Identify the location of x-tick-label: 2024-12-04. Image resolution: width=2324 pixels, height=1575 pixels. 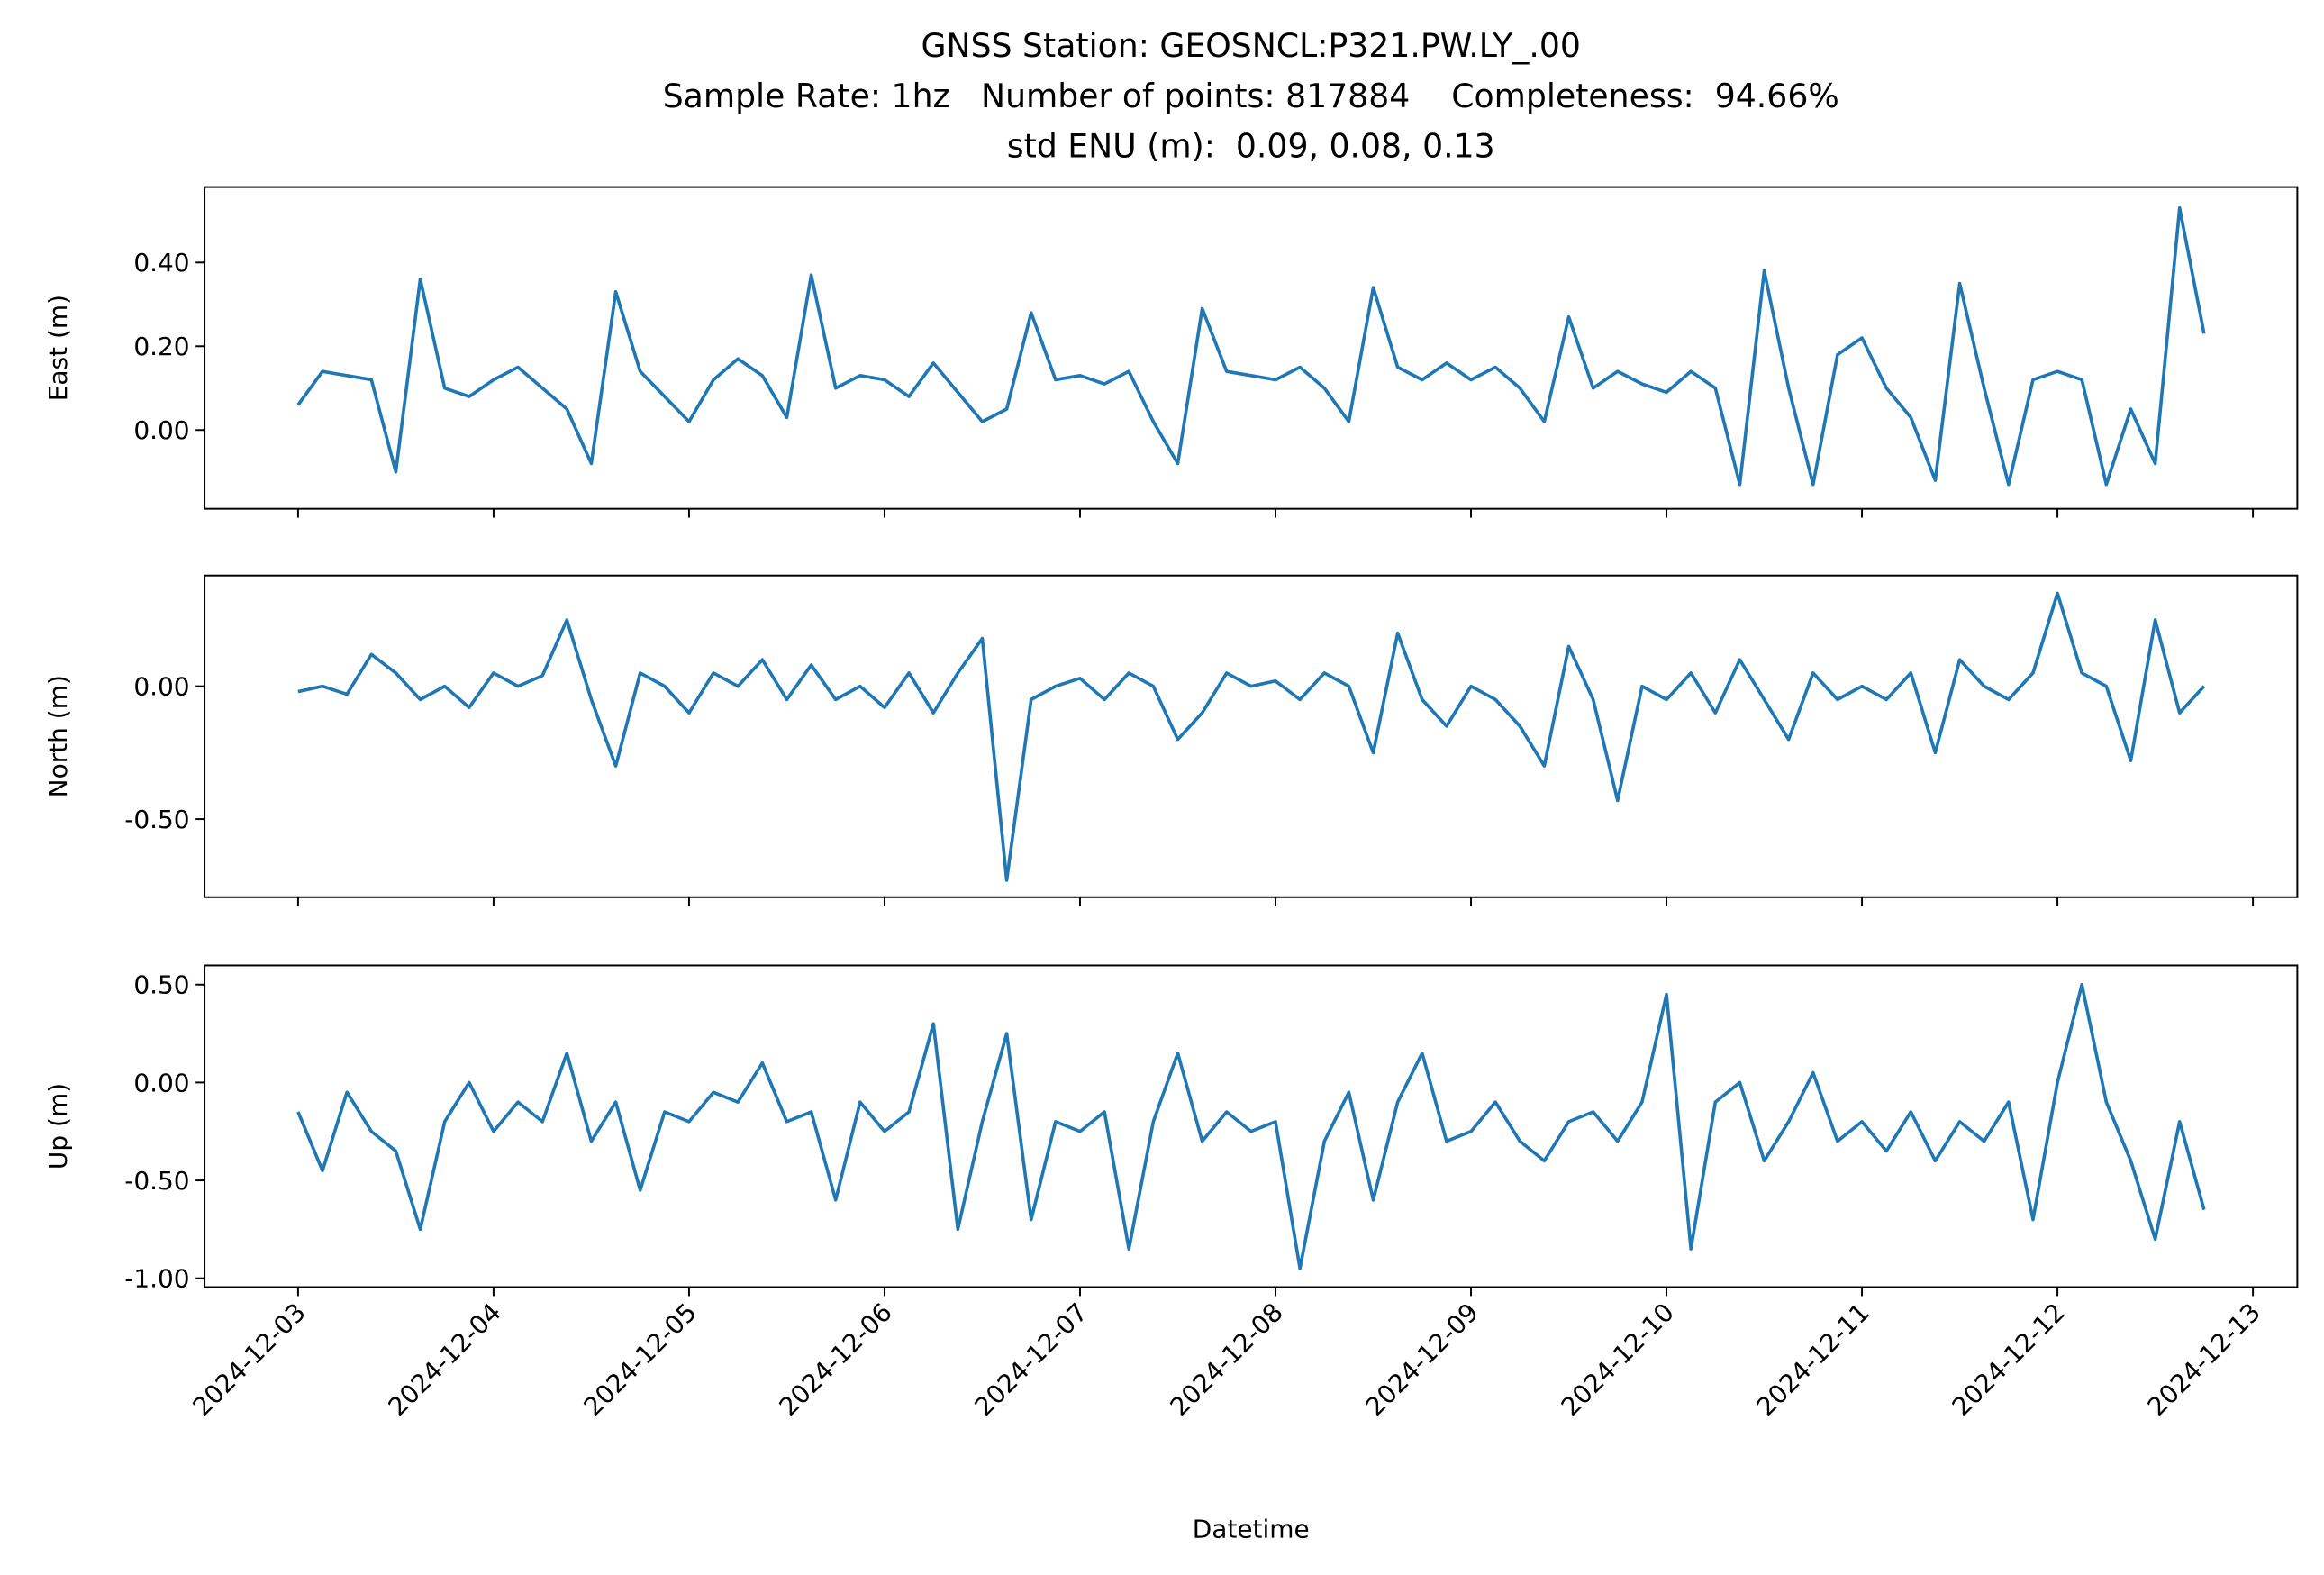
(444, 1359).